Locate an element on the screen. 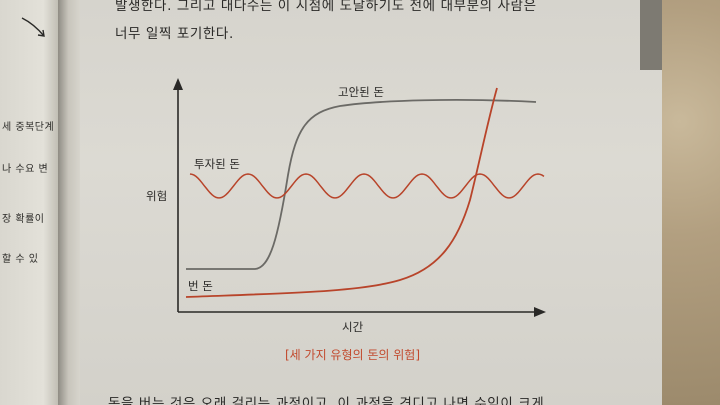 The width and height of the screenshot is (720, 405). invested-money-curve is located at coordinates (367, 186).